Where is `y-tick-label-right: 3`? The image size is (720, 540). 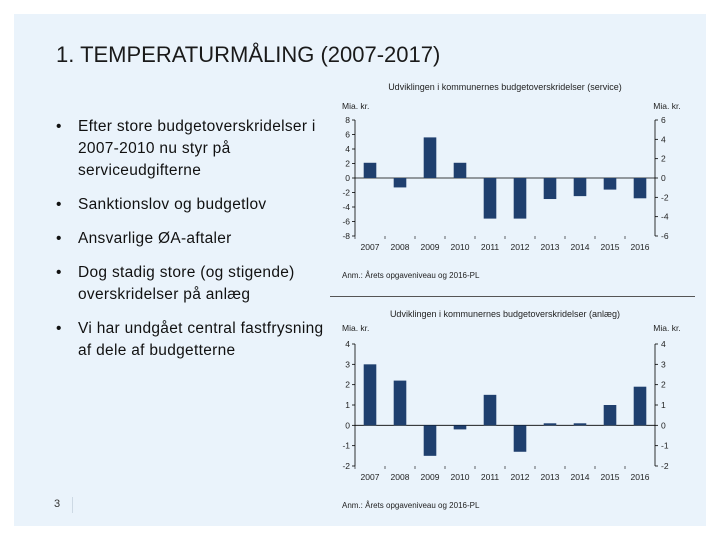 y-tick-label-right: 3 is located at coordinates (663, 364).